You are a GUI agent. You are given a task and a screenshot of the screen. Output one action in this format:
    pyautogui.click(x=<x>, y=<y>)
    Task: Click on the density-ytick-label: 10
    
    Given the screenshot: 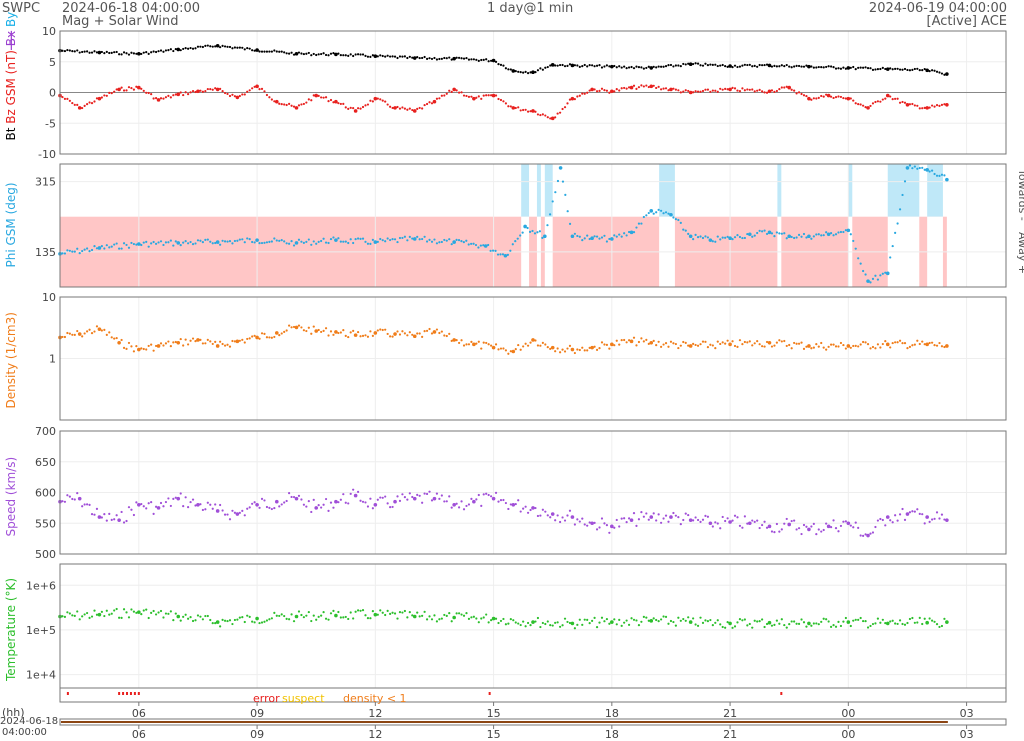 What is the action you would take?
    pyautogui.click(x=49, y=297)
    